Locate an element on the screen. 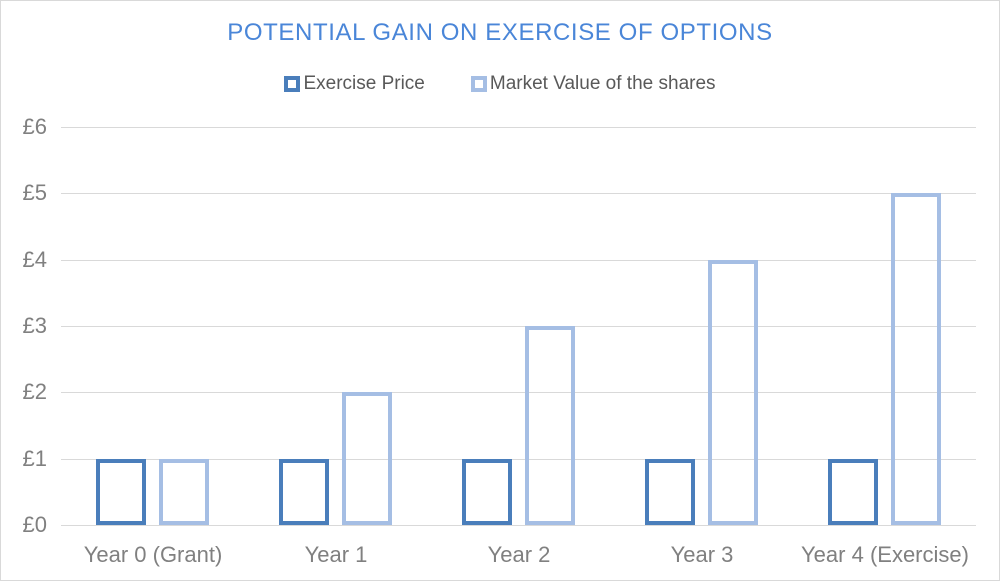 This screenshot has height=581, width=1000. legend-label-exercise-price: Exercise Price is located at coordinates (364, 83).